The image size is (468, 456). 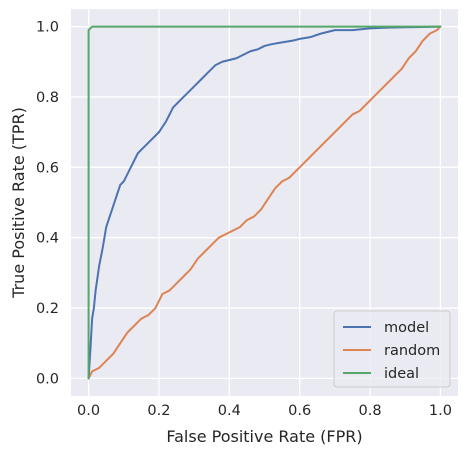 I want to click on legend: model random ideal, so click(x=392, y=349).